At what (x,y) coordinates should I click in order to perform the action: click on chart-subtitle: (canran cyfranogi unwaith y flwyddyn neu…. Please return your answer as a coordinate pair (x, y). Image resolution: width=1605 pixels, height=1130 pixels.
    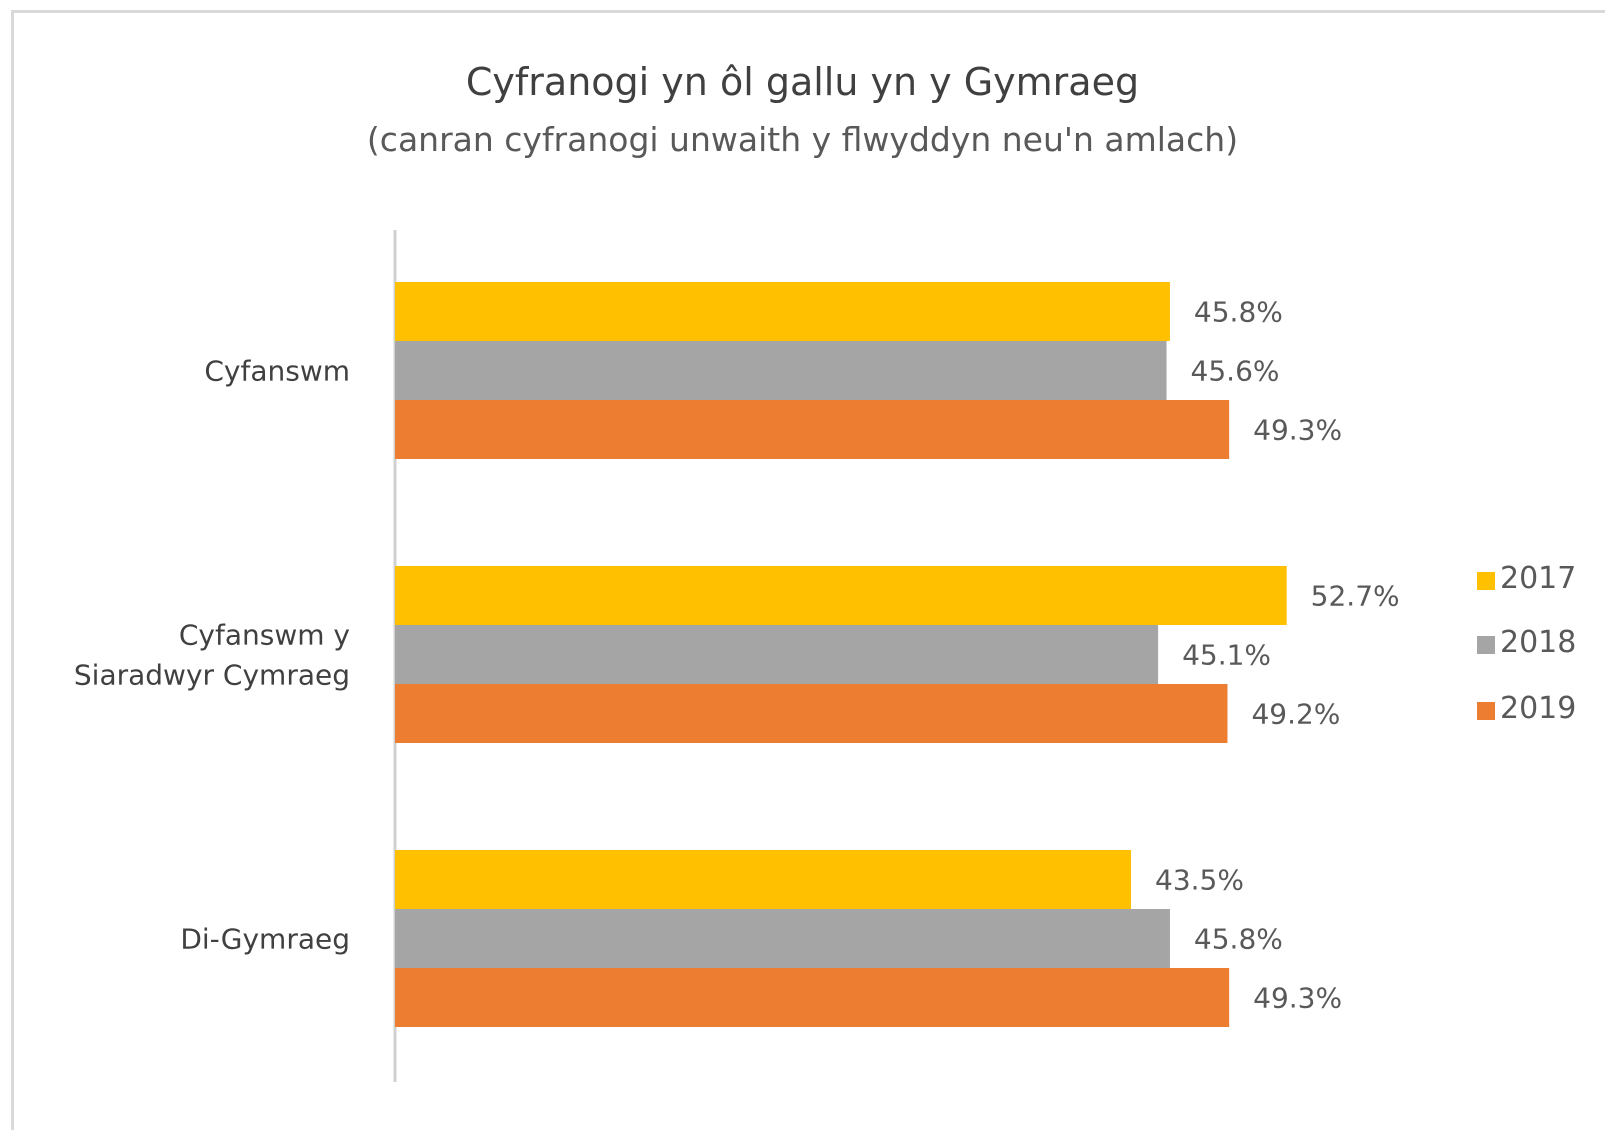
    Looking at the image, I should click on (802, 139).